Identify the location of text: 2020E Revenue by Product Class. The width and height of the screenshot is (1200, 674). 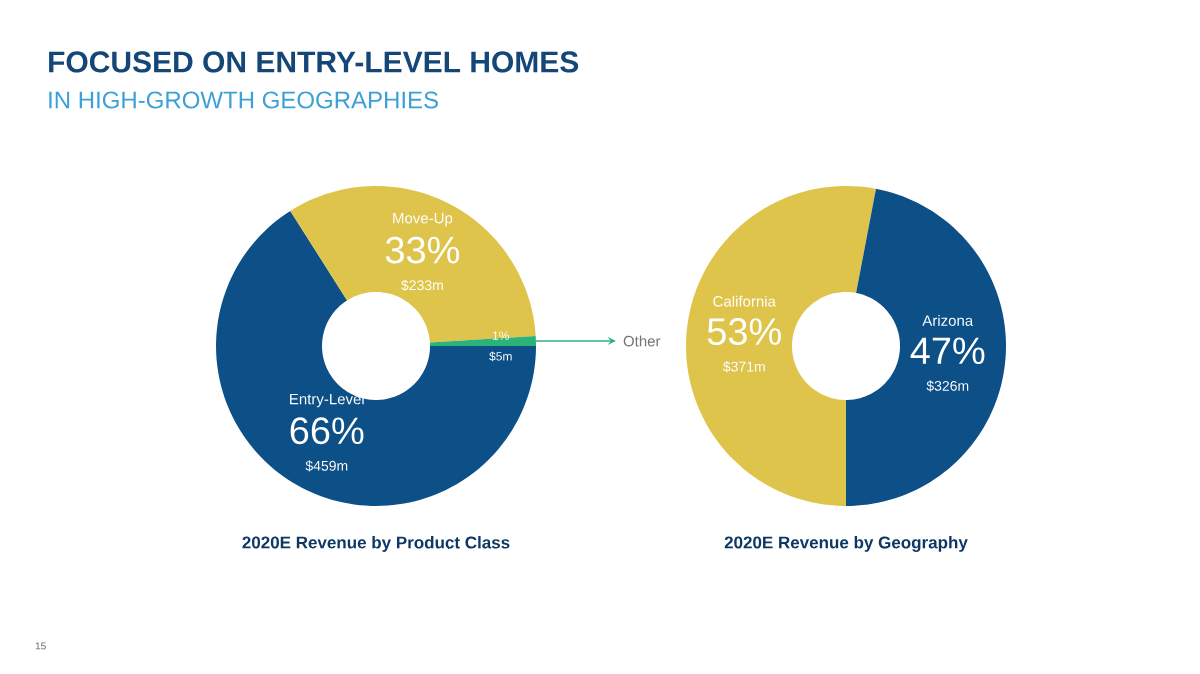
(376, 544).